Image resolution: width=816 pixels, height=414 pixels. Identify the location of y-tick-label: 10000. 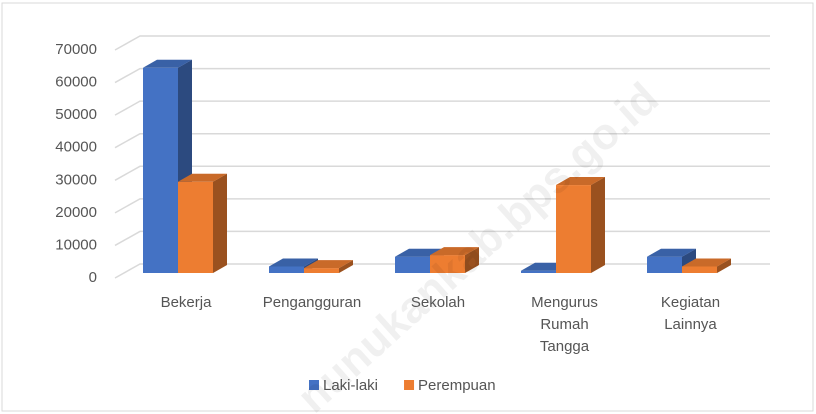
(76, 244).